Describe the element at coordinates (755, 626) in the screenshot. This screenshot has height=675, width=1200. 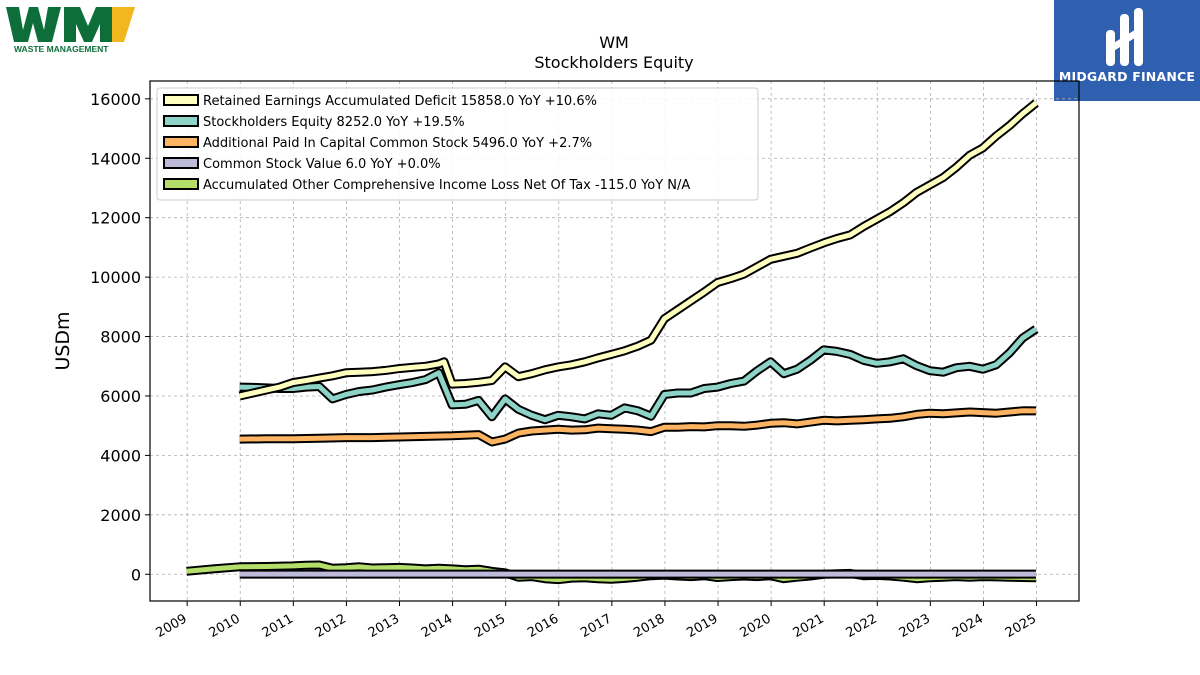
I see `x-tick-label: 2020` at that location.